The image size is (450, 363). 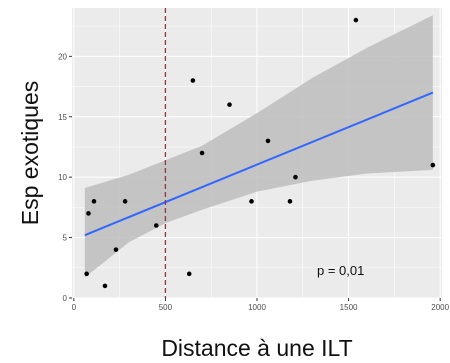 I want to click on y-tick-label: 10, so click(x=62, y=177).